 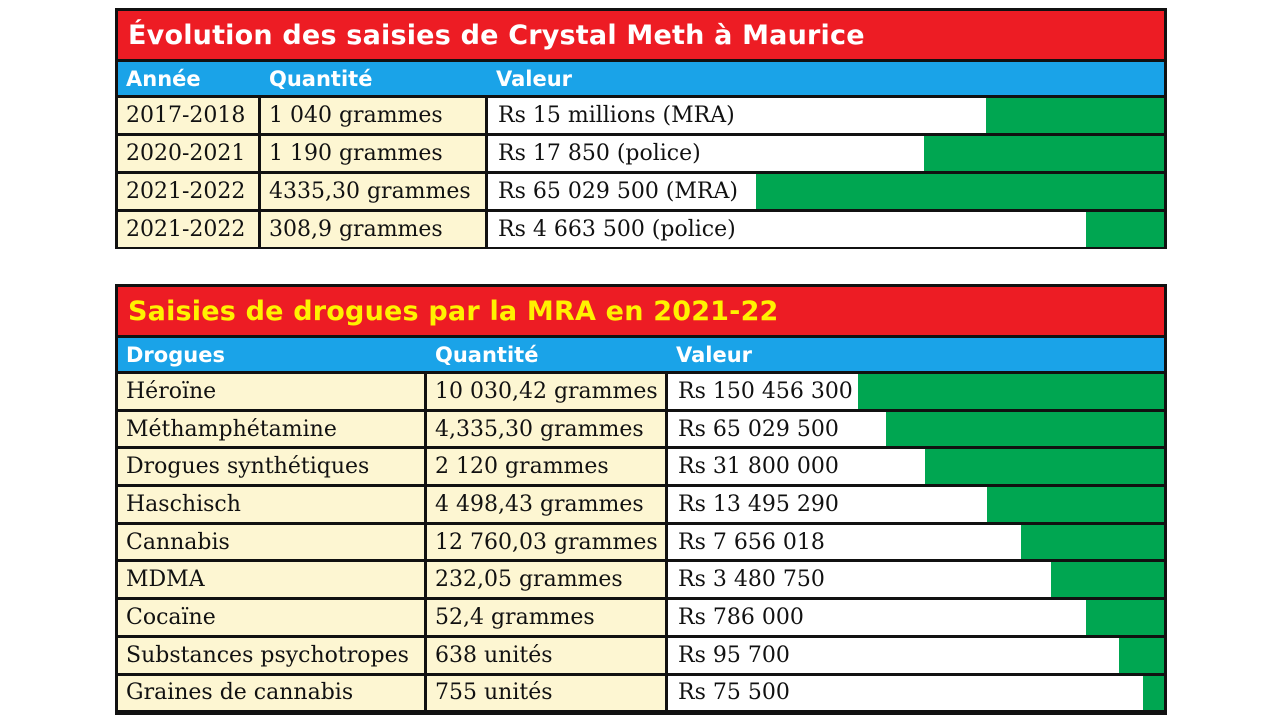 I want to click on row-label-cell: 2020-2021, so click(x=188, y=153).